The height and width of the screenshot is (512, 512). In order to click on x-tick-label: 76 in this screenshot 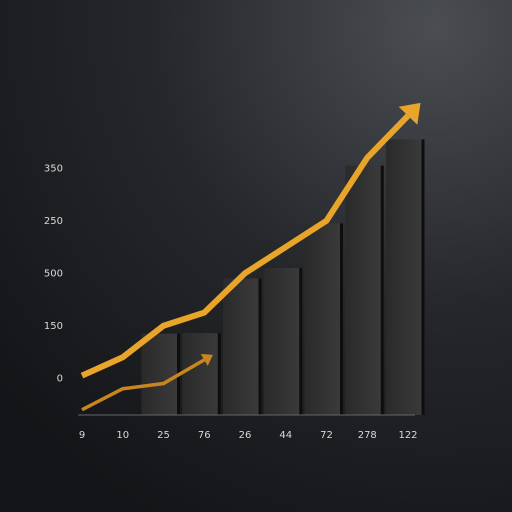, I will do `click(204, 435)`.